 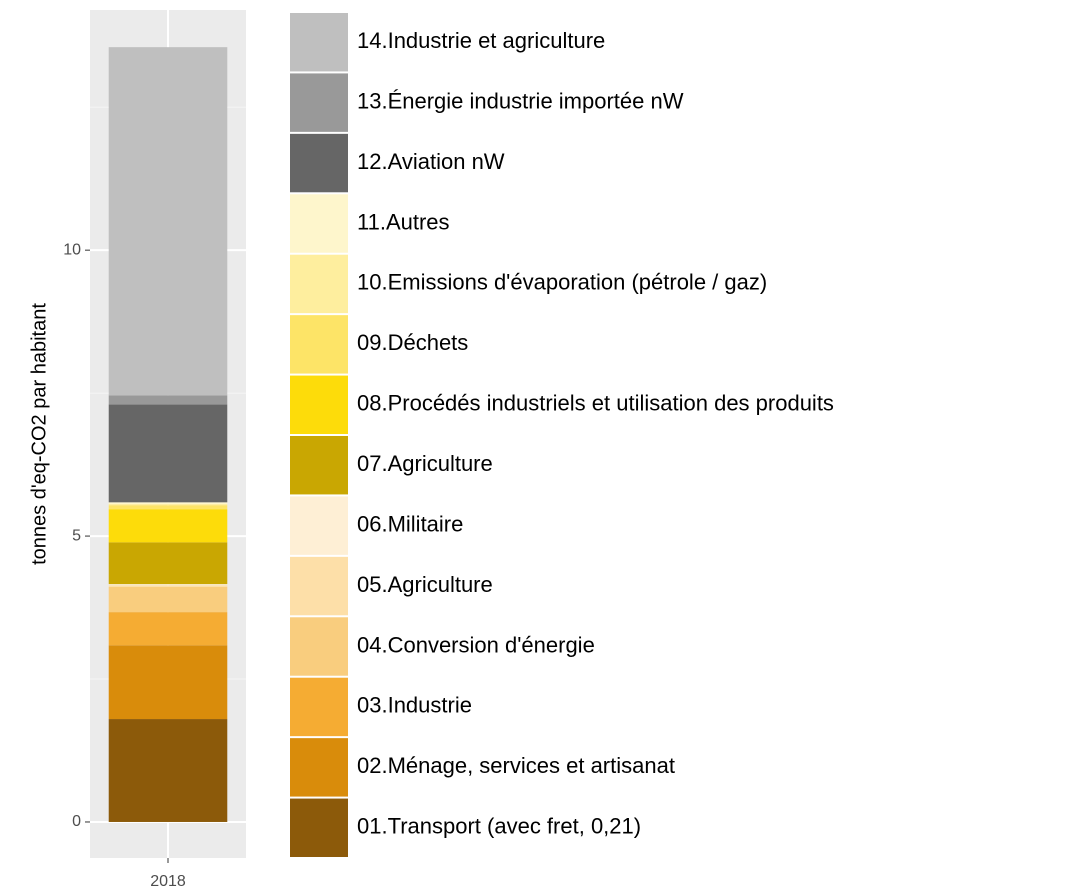 I want to click on legend-label: 09.Déchets, so click(x=412, y=342).